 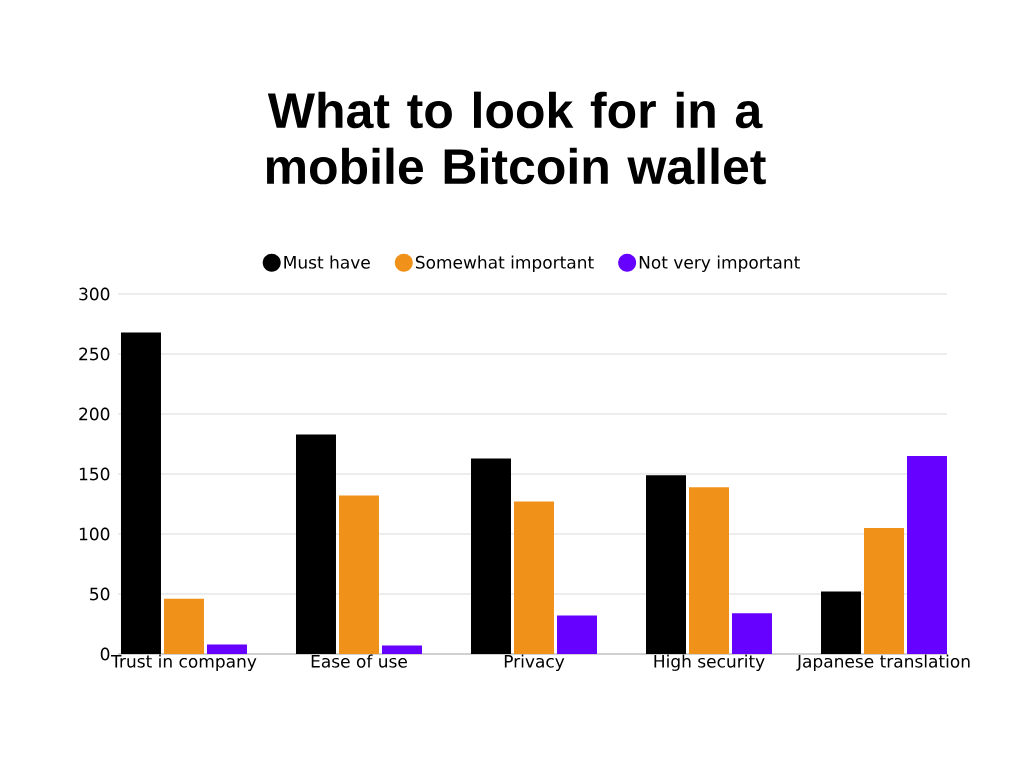 I want to click on x-tick-label: High security, so click(x=709, y=662).